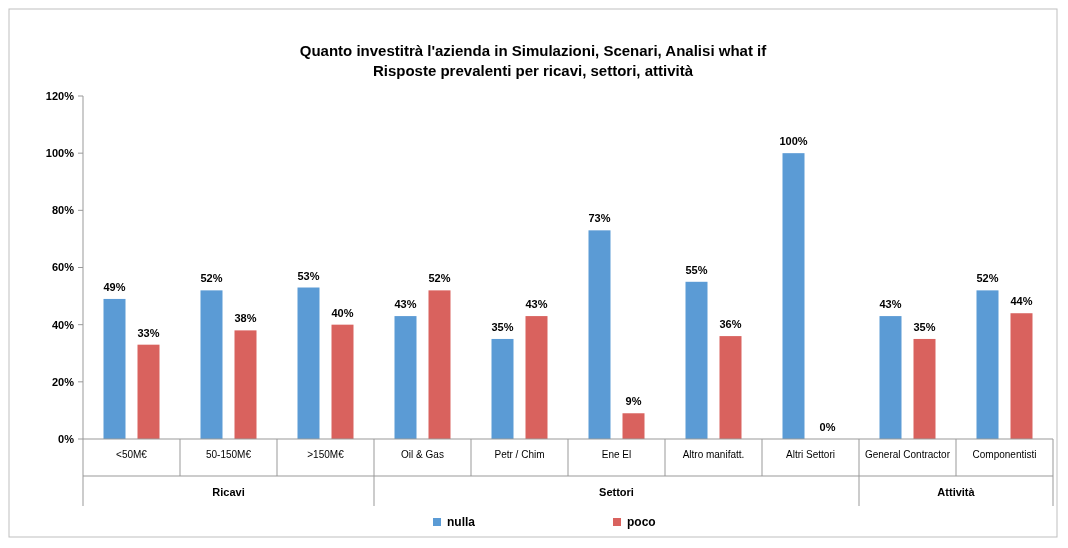 The image size is (1068, 548). I want to click on chart-subtitle: Risposte prevalenti per ricavi, settori, attività, so click(533, 70).